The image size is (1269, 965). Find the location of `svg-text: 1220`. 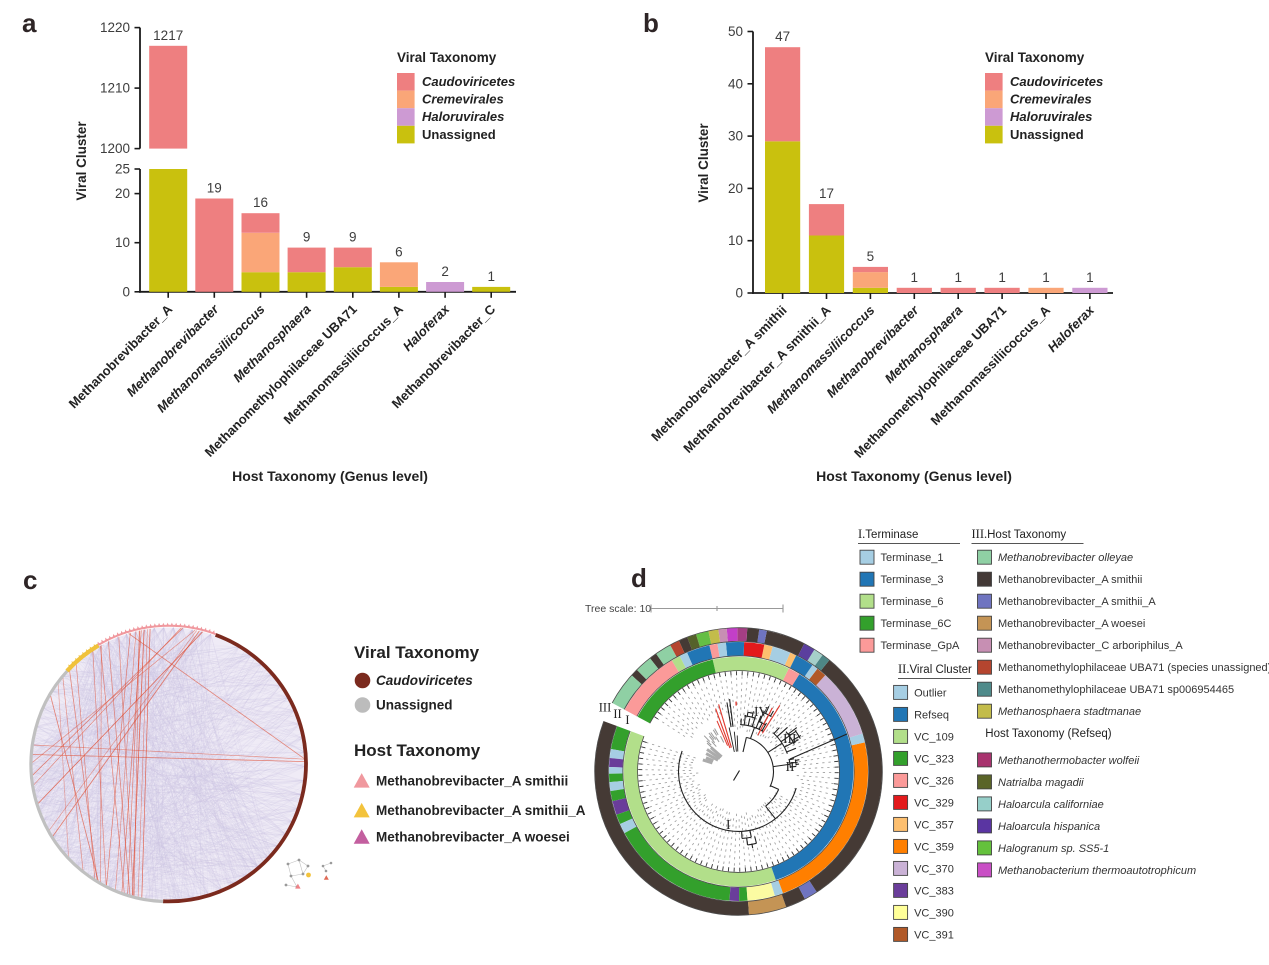

svg-text: 1220 is located at coordinates (115, 27).